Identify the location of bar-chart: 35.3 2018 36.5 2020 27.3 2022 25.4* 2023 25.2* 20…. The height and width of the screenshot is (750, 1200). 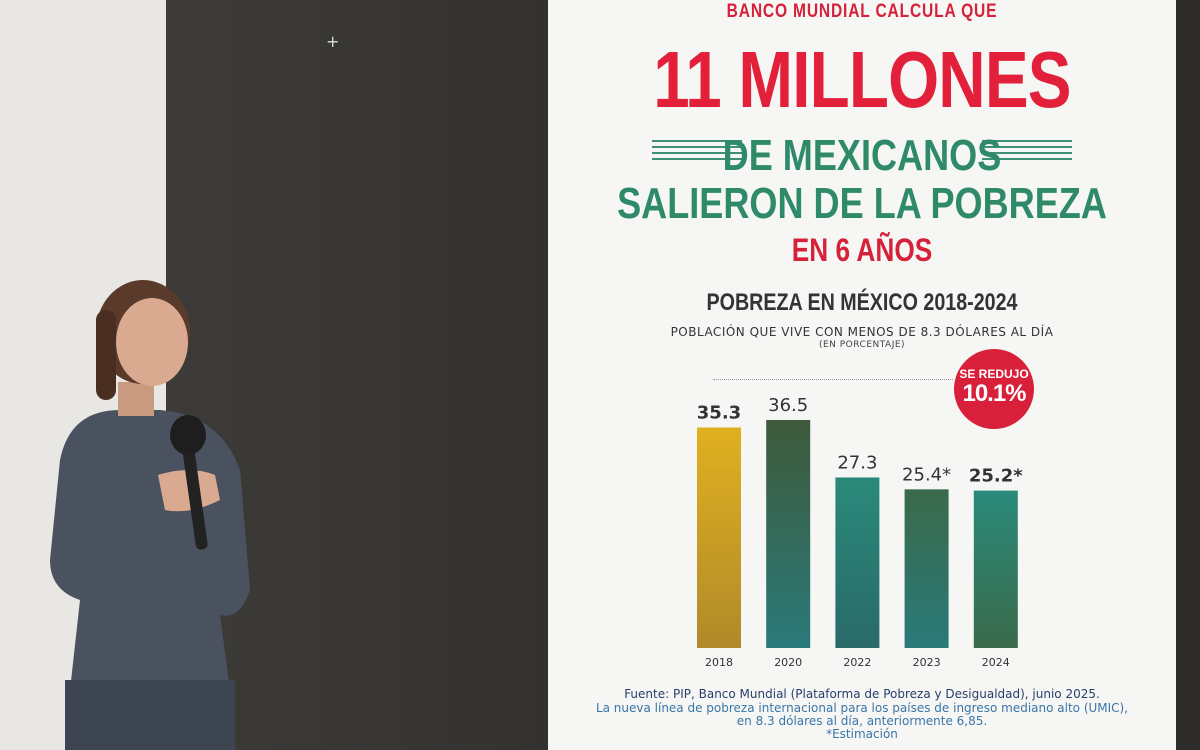
(860, 532).